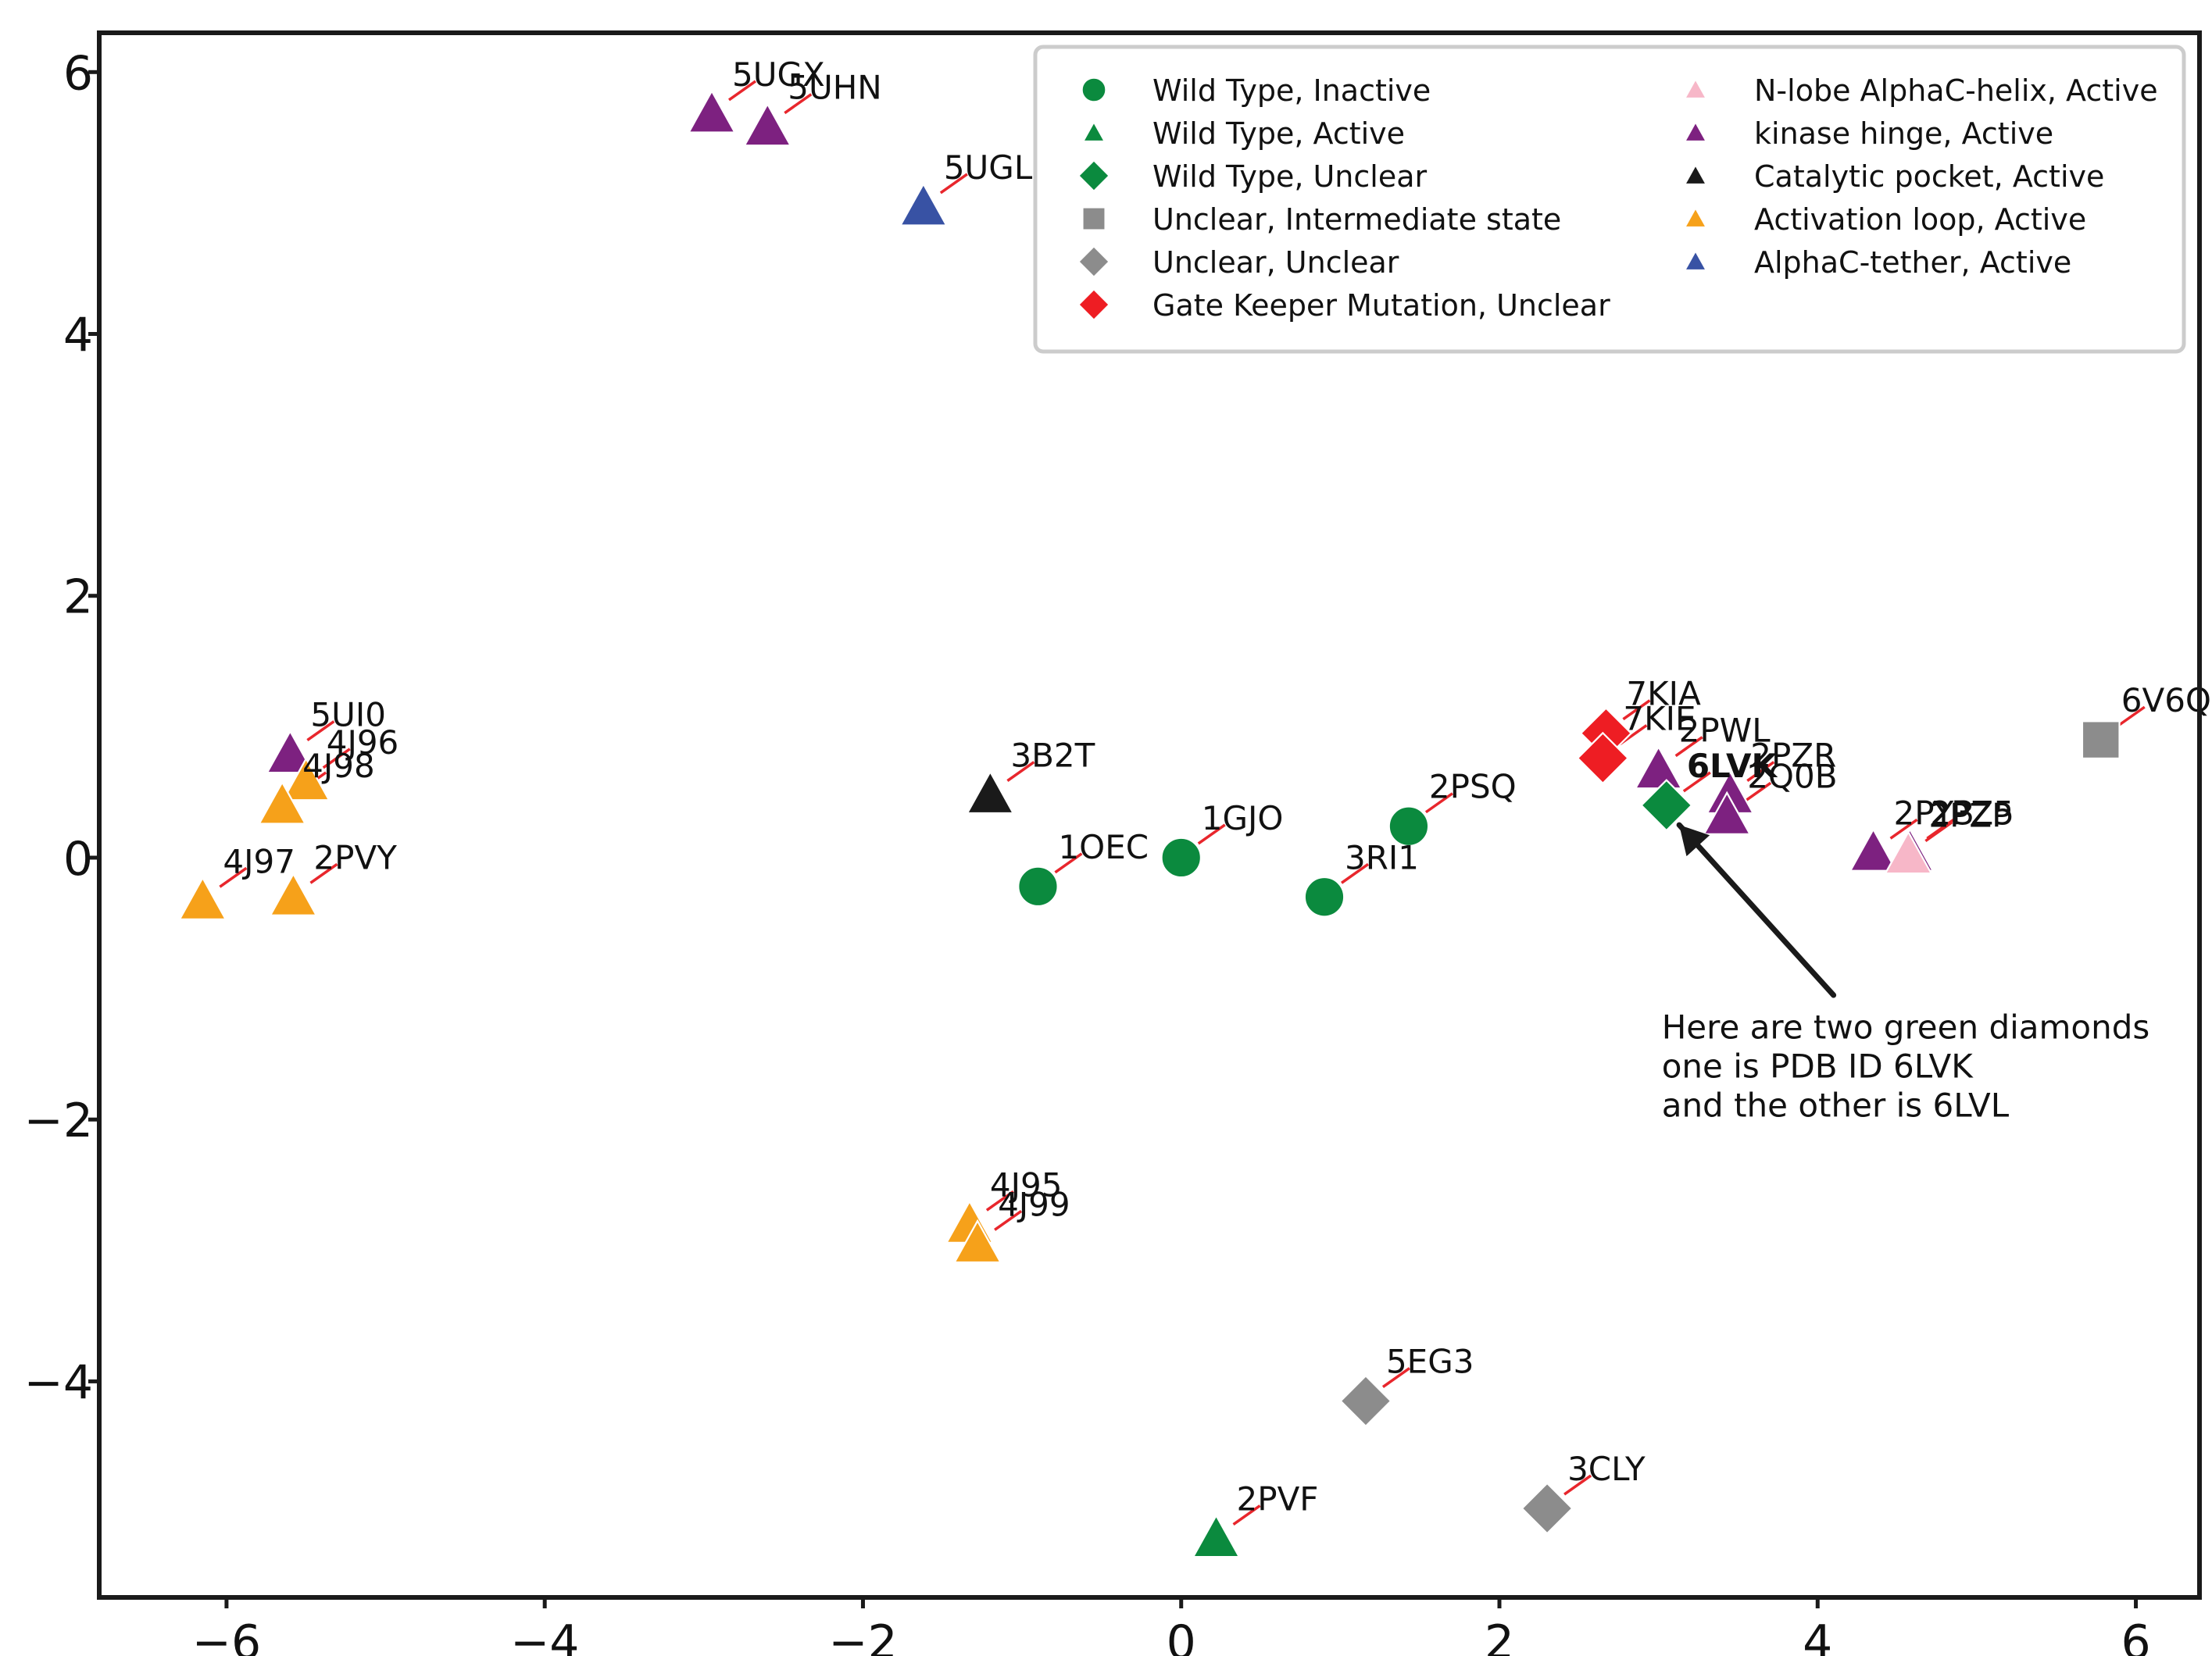 The width and height of the screenshot is (2212, 1656). Describe the element at coordinates (1382, 857) in the screenshot. I see `data-label: 3RI1` at that location.